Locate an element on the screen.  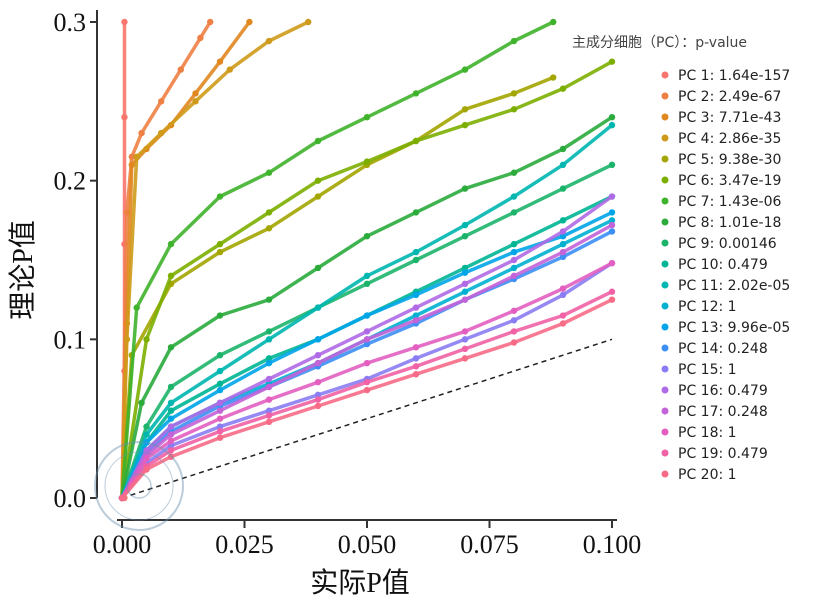
legend-entry: PC 7: 1.43e-06 is located at coordinates (729, 202).